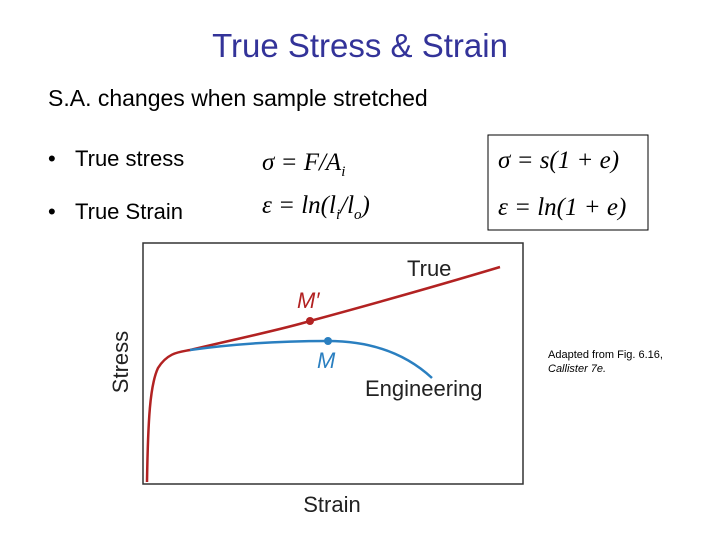 The image size is (720, 545). What do you see at coordinates (360, 45) in the screenshot?
I see `title: True Stress & Strain` at bounding box center [360, 45].